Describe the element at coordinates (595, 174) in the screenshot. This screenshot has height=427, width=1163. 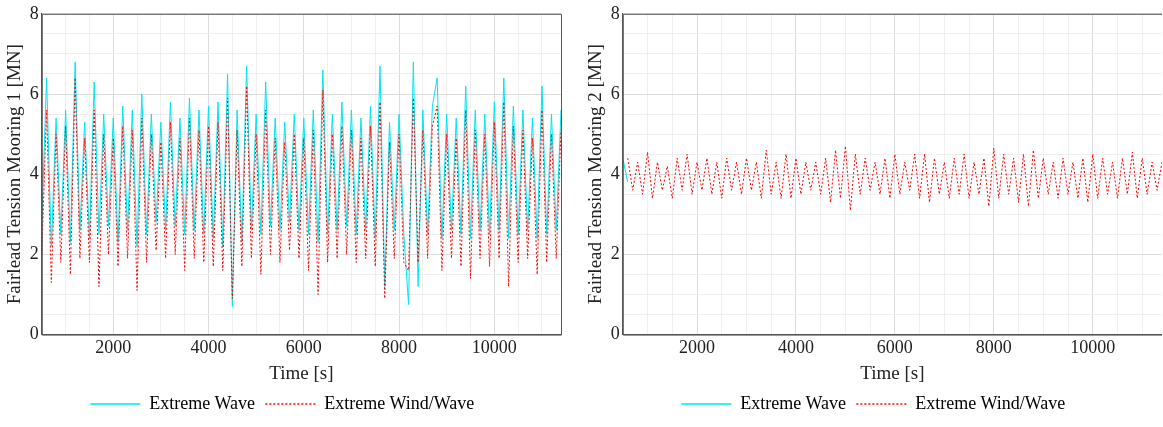
I see `y-axis-title: Fairlead Tension Mooring 2 [MN]` at that location.